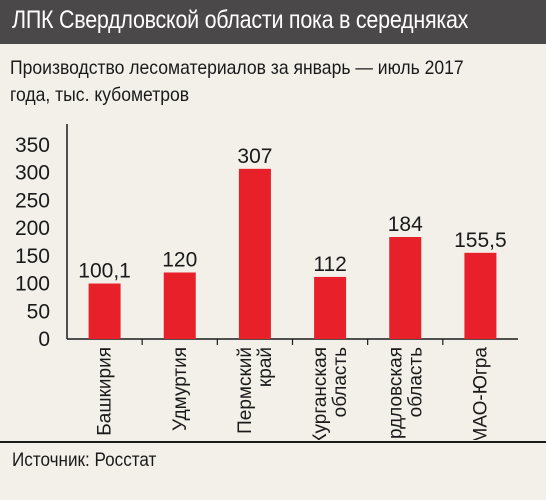 The width and height of the screenshot is (546, 500). I want to click on y-tick-label: 150, so click(32, 256).